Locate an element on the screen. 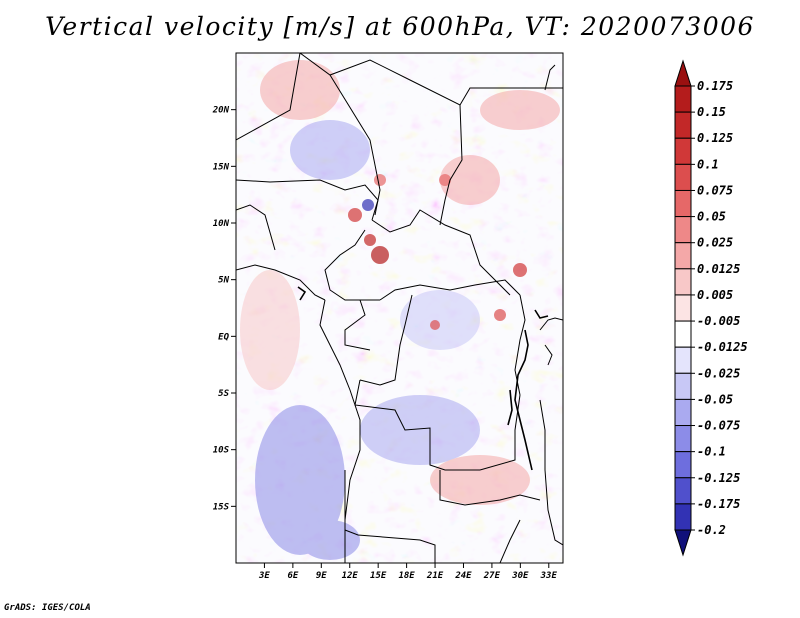 Image resolution: width=800 pixels, height=618 pixels. colorbar-label: 0.075 is located at coordinates (715, 190).